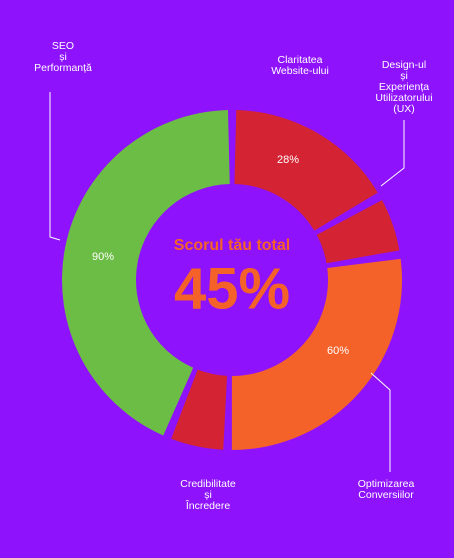 The height and width of the screenshot is (558, 454). Describe the element at coordinates (232, 288) in the screenshot. I see `center-value: 45%` at that location.